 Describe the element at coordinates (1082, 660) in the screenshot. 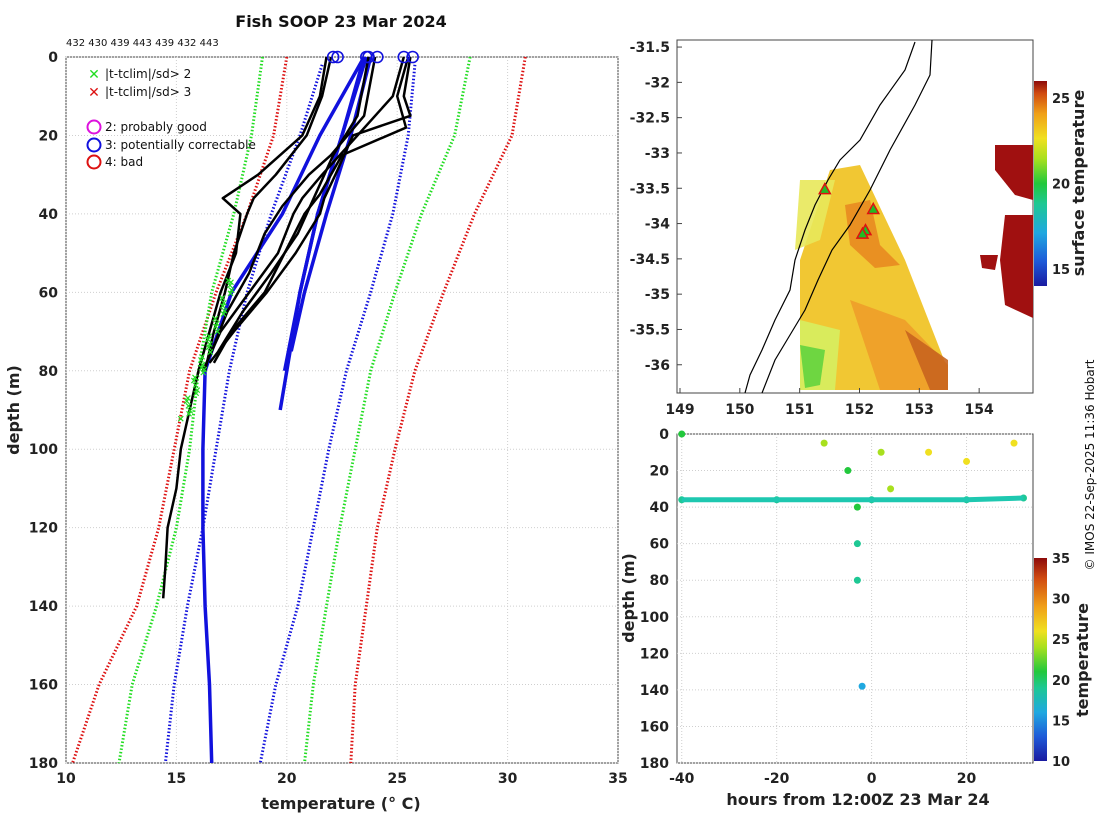

I see `temperature-colorbar-label: temperature` at that location.